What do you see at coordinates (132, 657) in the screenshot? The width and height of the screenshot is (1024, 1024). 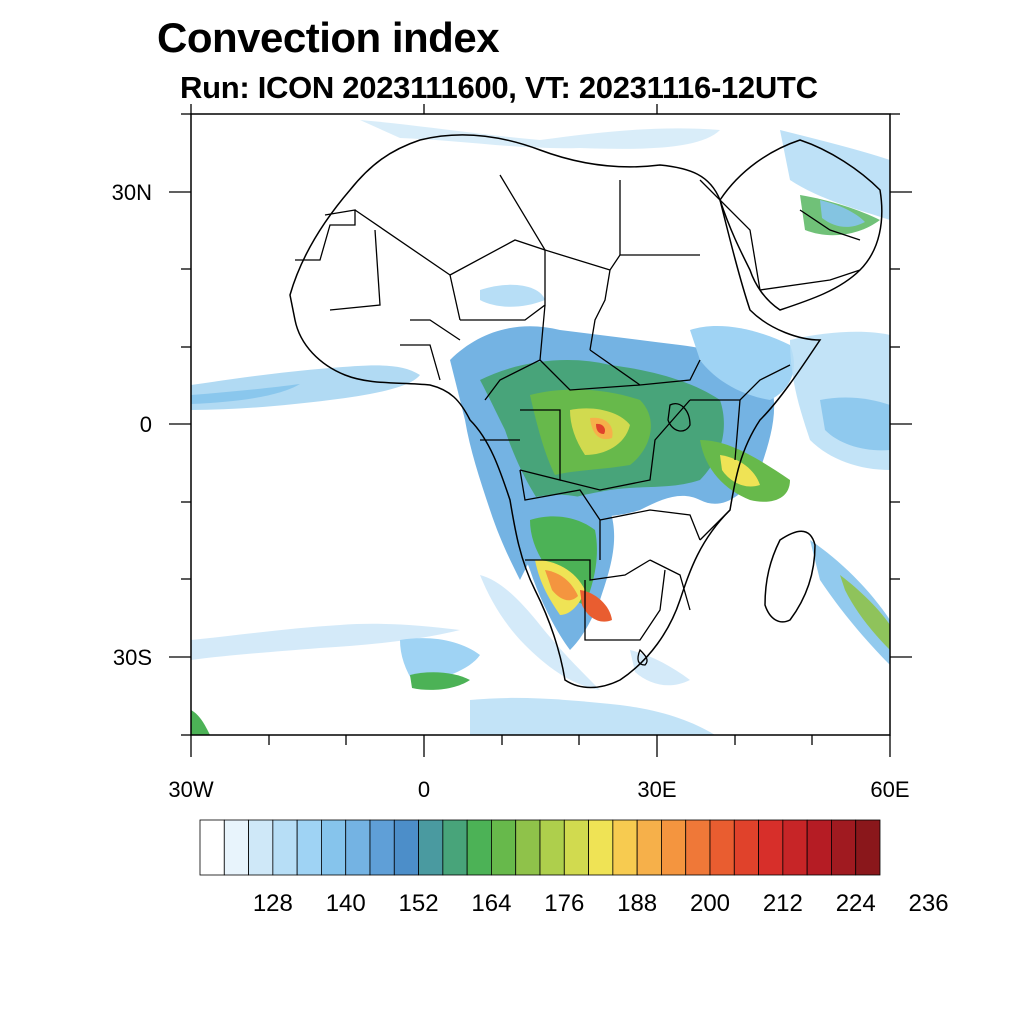 I see `y-tick-label-30s: 30S` at bounding box center [132, 657].